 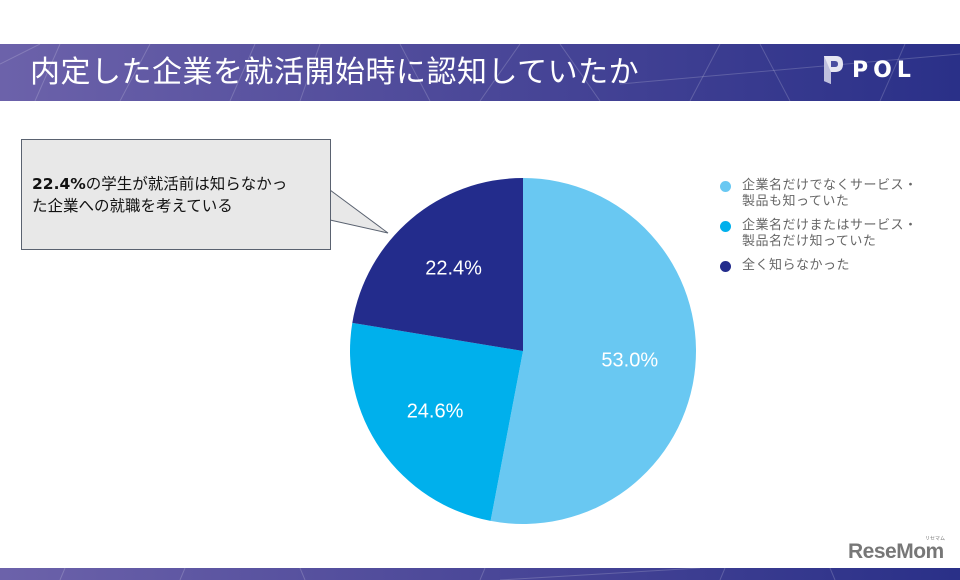 I want to click on brand-ruby: リセマム, so click(x=935, y=539).